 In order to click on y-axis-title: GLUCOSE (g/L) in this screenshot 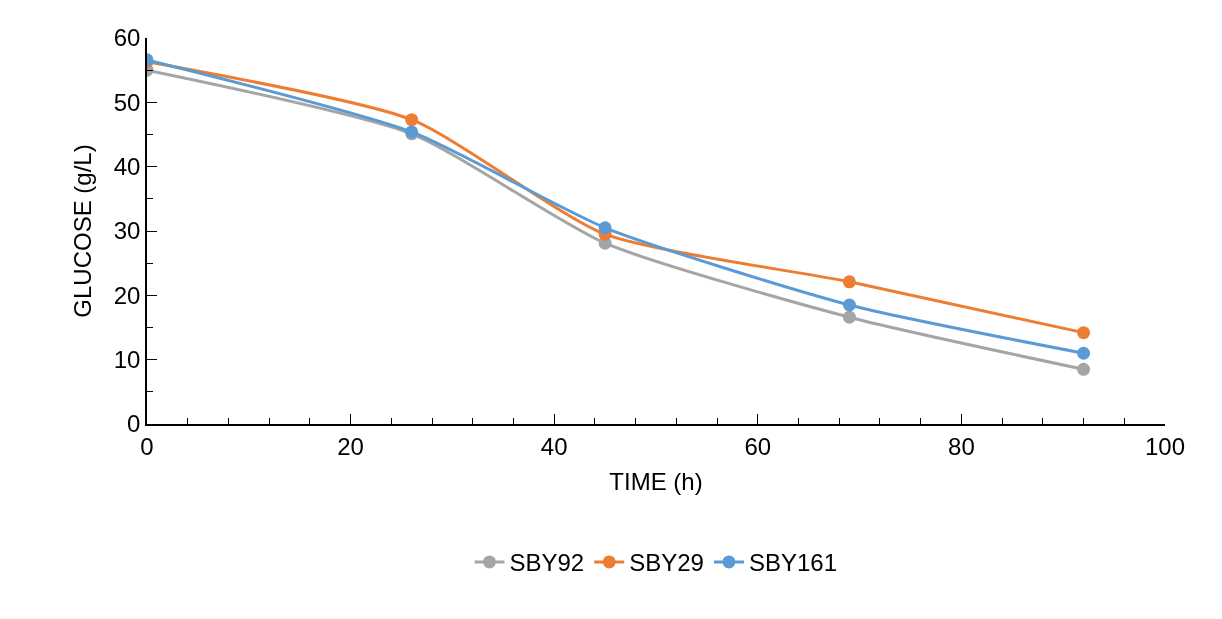, I will do `click(83, 231)`.